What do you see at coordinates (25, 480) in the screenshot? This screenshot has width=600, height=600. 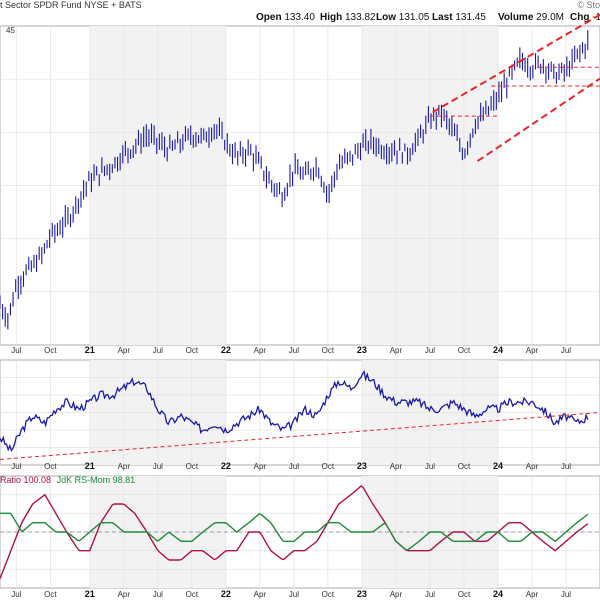 I see `legend-ratio: Ratio 100.08` at bounding box center [25, 480].